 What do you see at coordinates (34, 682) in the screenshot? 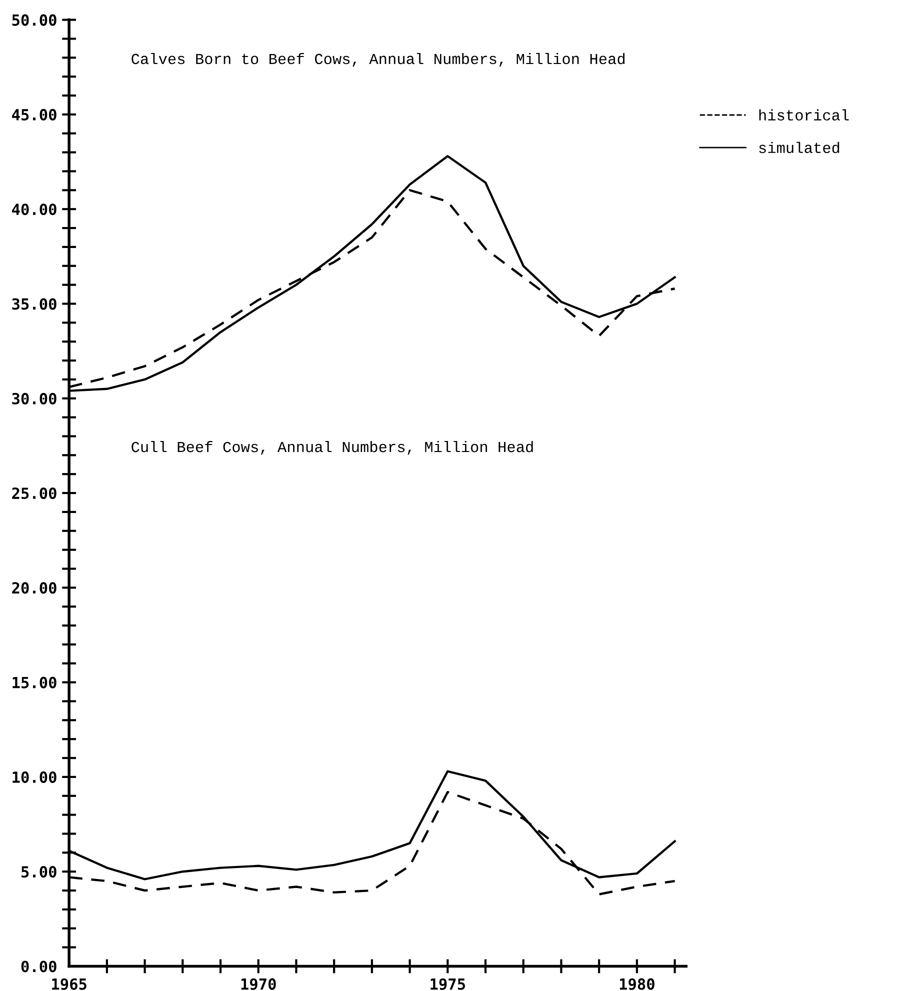
I see `y-tick-label: 15.00` at bounding box center [34, 682].